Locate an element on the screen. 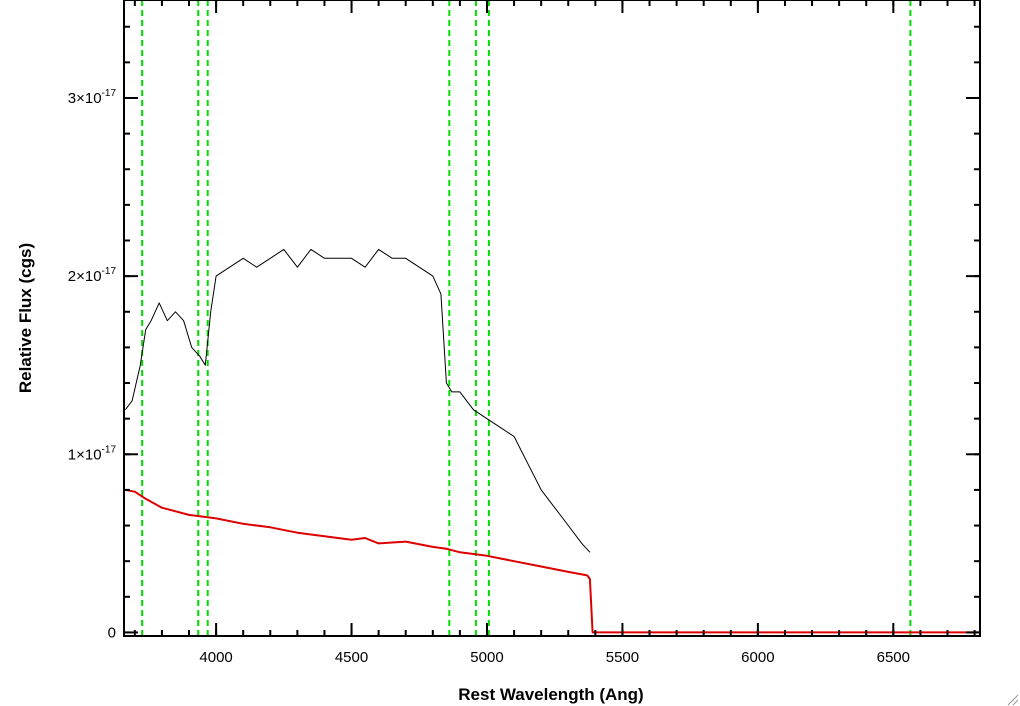 This screenshot has width=1020, height=706. y-axis-label: Relative Flux (cgs) is located at coordinates (25, 318).